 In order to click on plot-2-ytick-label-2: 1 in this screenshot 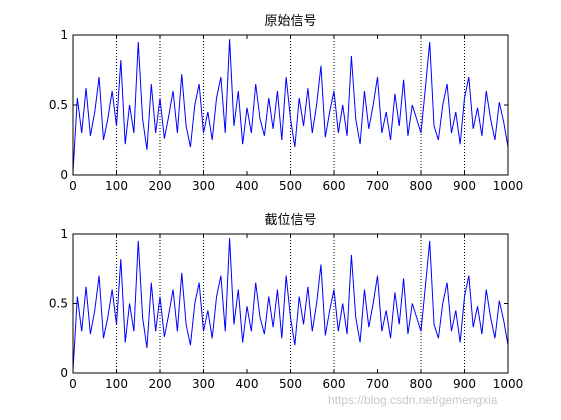, I will do `click(64, 234)`.